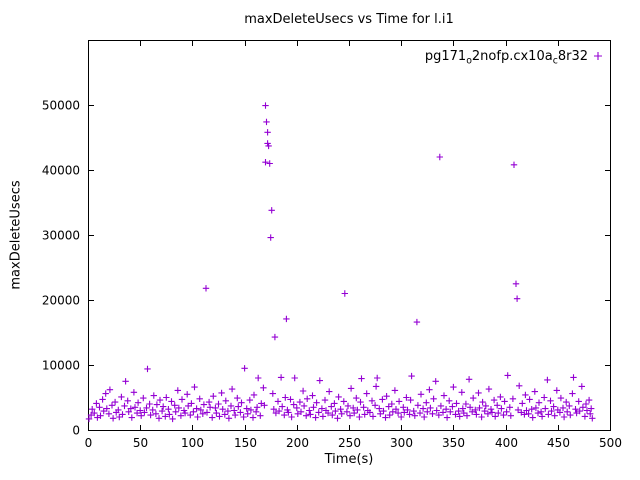 This screenshot has width=640, height=480. What do you see at coordinates (245, 443) in the screenshot?
I see `x-tick-label: 150` at bounding box center [245, 443].